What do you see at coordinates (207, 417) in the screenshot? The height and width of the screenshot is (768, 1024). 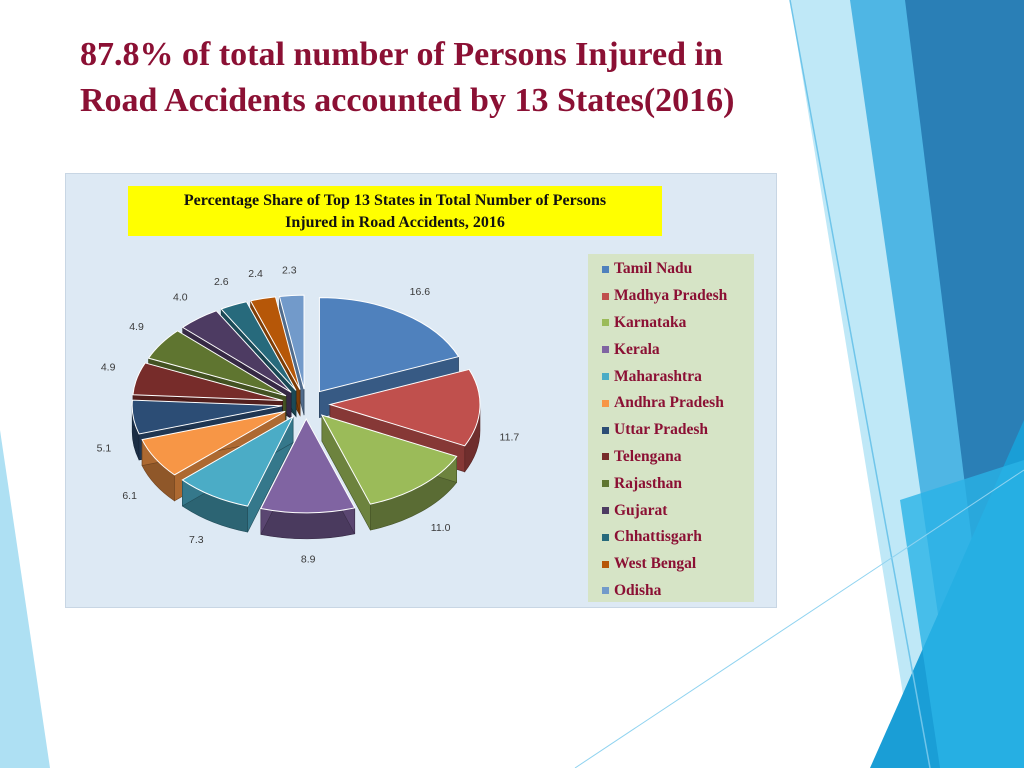 I see `pie-slice-uttar-pradesh` at bounding box center [207, 417].